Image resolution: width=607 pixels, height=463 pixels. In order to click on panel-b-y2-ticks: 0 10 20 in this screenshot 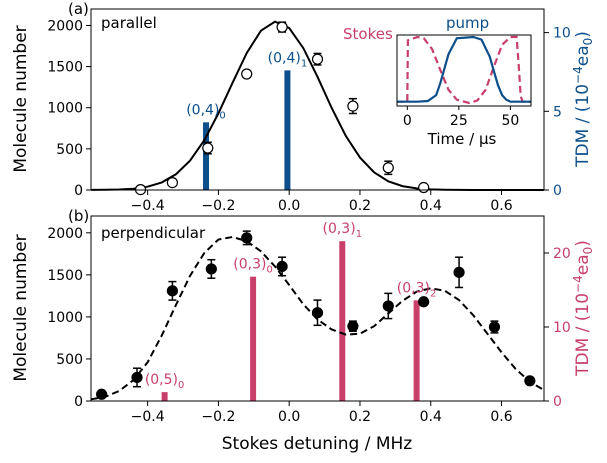, I will do `click(557, 328)`.